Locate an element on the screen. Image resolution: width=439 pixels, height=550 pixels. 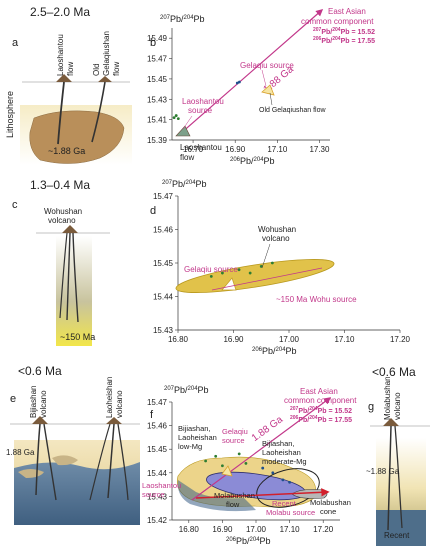
chart-d-x-ticks: 16.80 16.90 17.00 17.10 17.20 is located at coordinates (289, 337).